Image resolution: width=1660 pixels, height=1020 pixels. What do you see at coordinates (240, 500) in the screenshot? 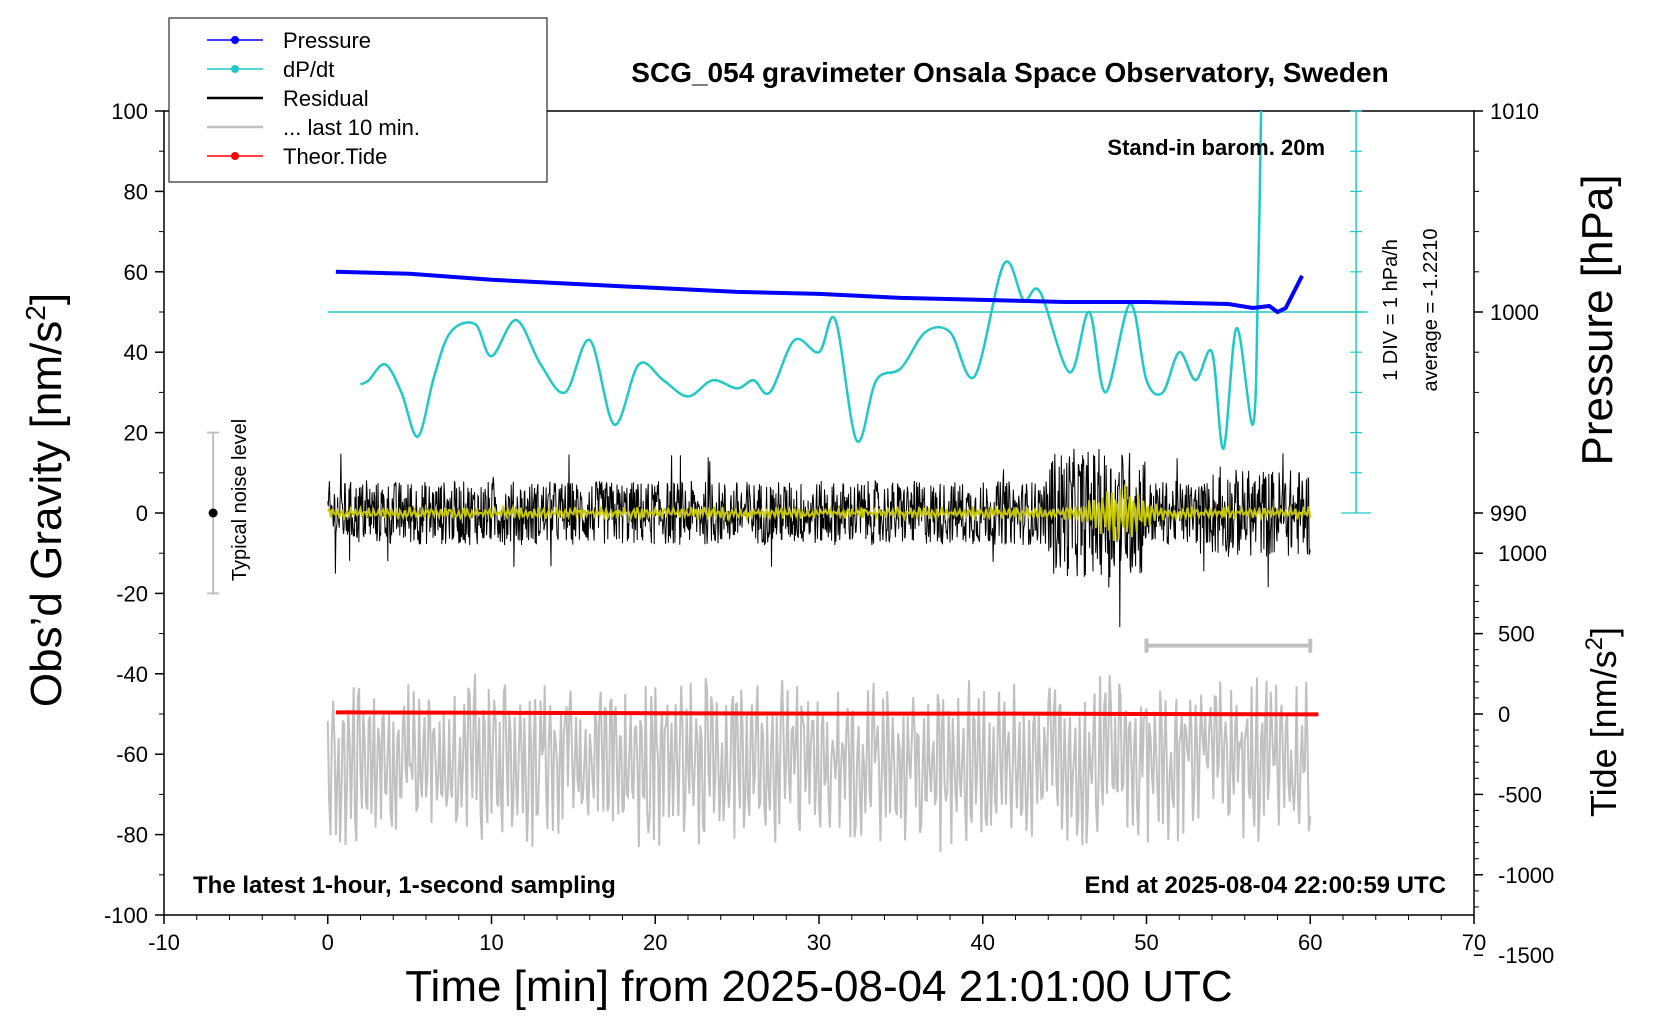
I see `noise-label: Typical noise level` at bounding box center [240, 500].